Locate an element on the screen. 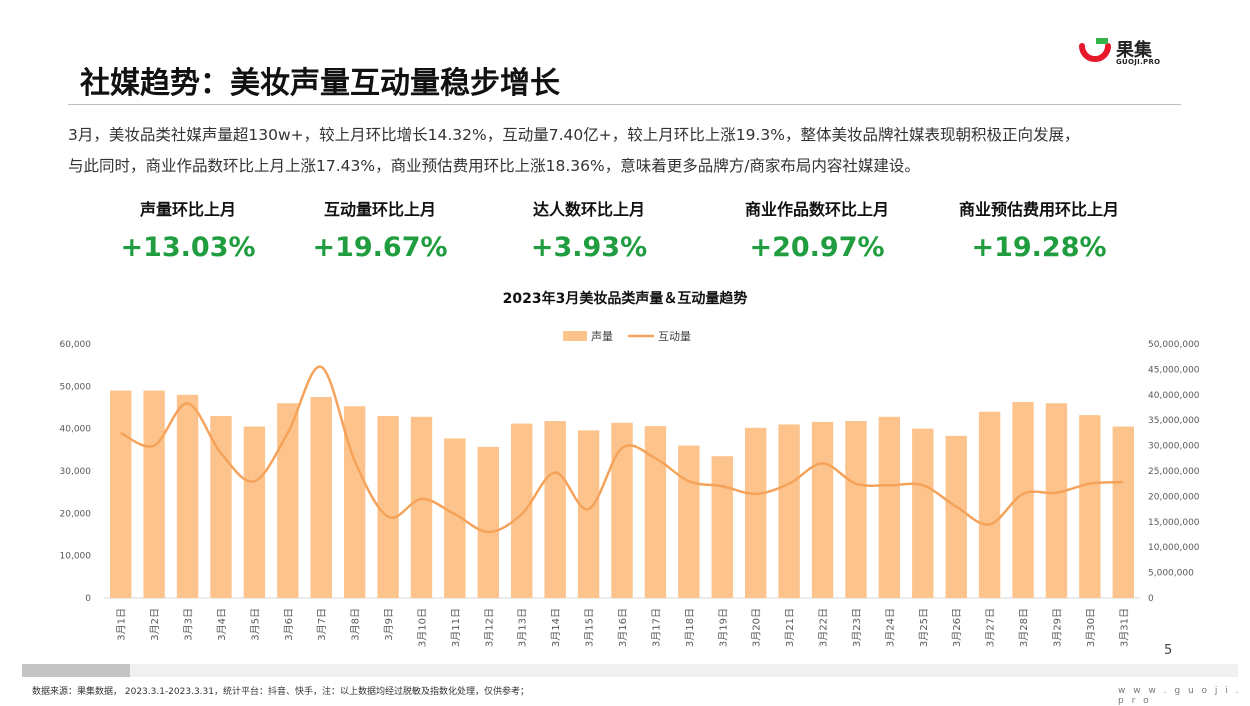 The height and width of the screenshot is (706, 1250). right-axis-tick-label: 40,000,000 is located at coordinates (1174, 396).